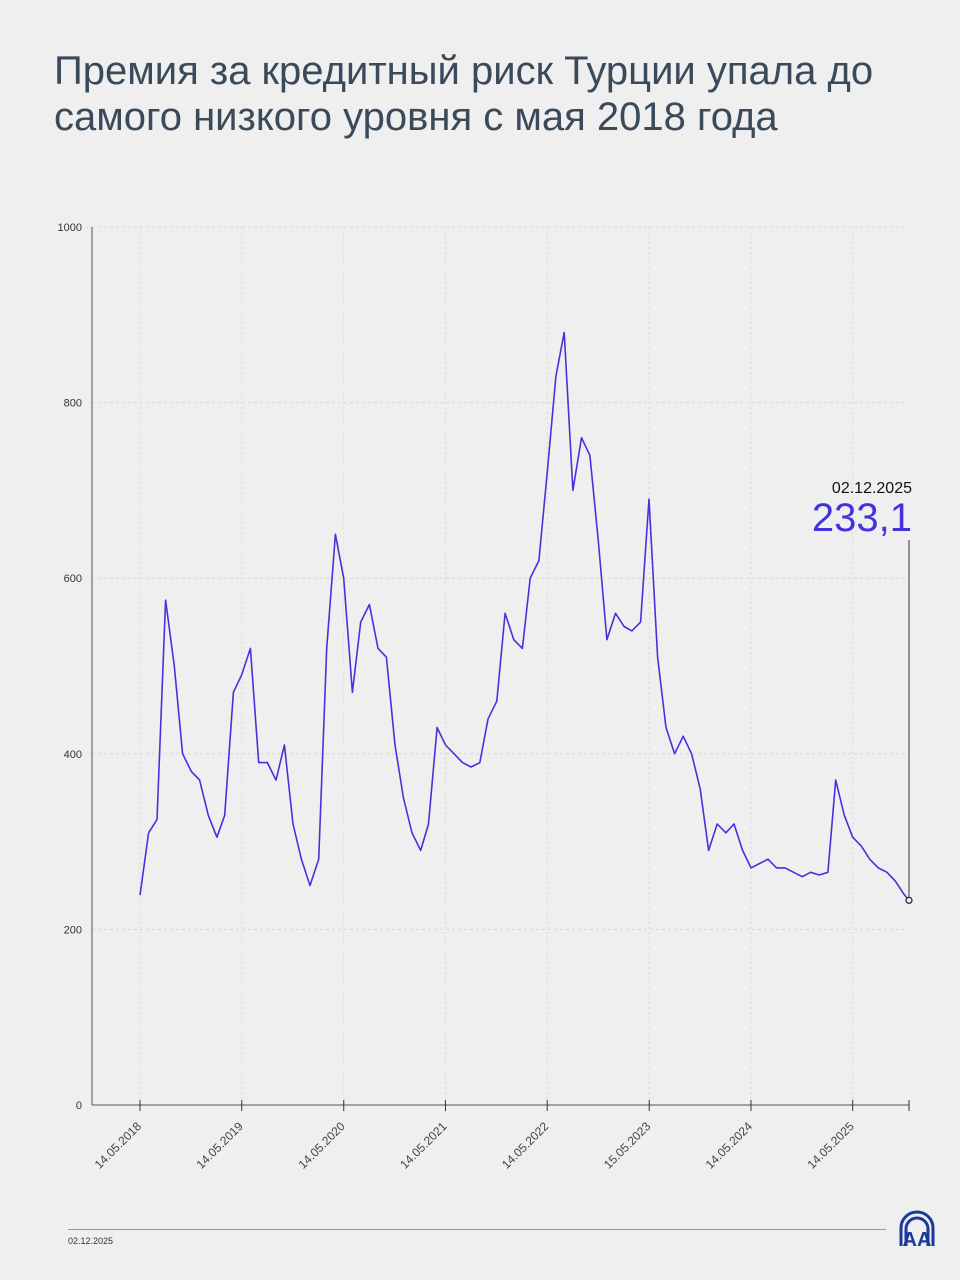  Describe the element at coordinates (219, 1145) in the screenshot. I see `x-tick-label: 14.05.2019` at that location.